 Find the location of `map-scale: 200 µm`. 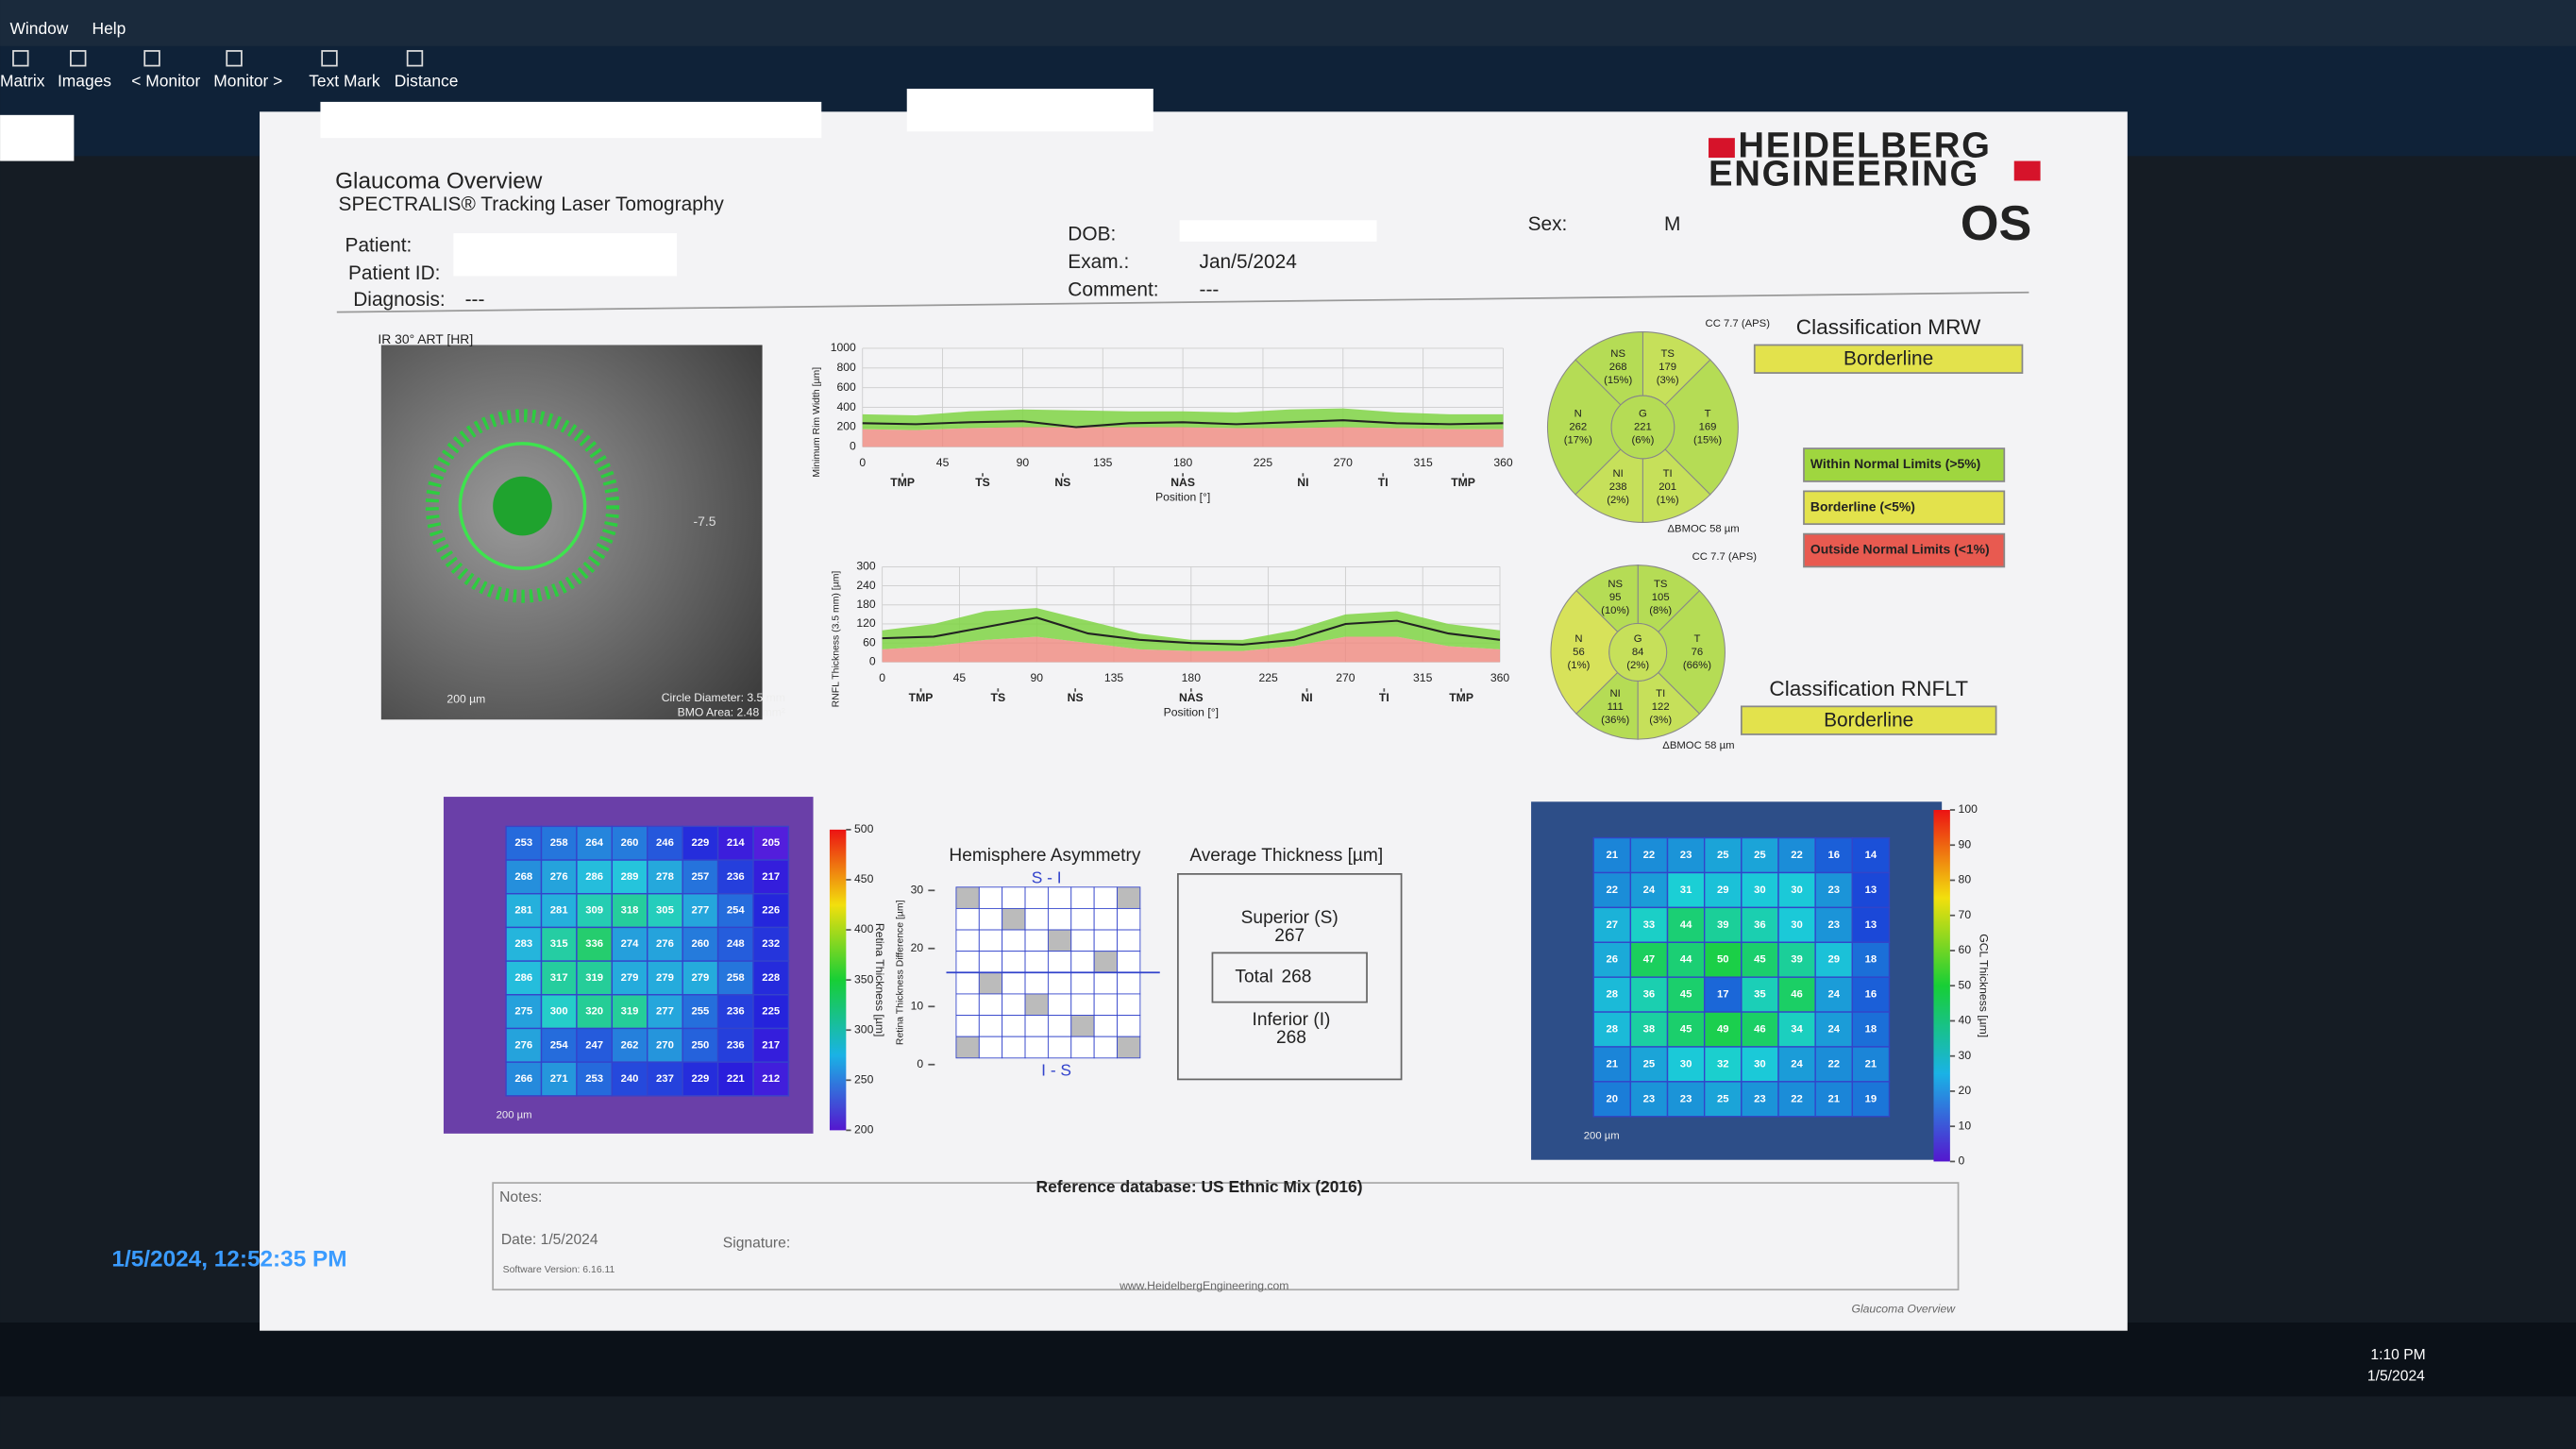

map-scale: 200 µm is located at coordinates (514, 1115).